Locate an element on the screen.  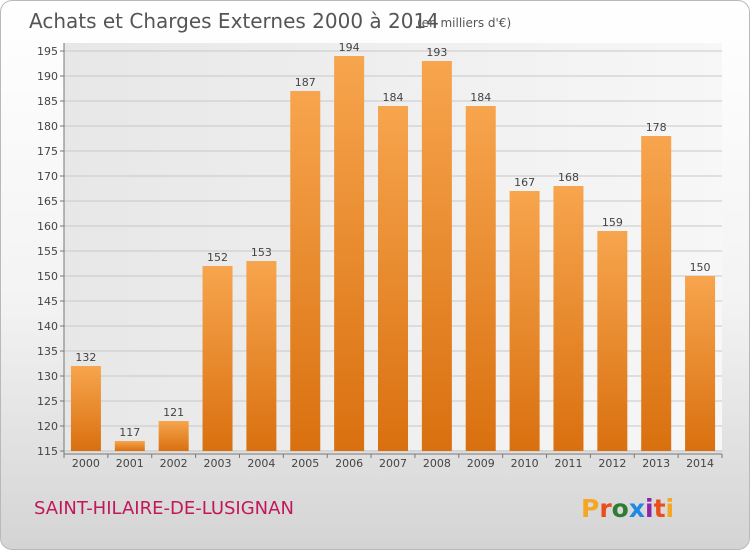
bar-2014 is located at coordinates (700, 363).